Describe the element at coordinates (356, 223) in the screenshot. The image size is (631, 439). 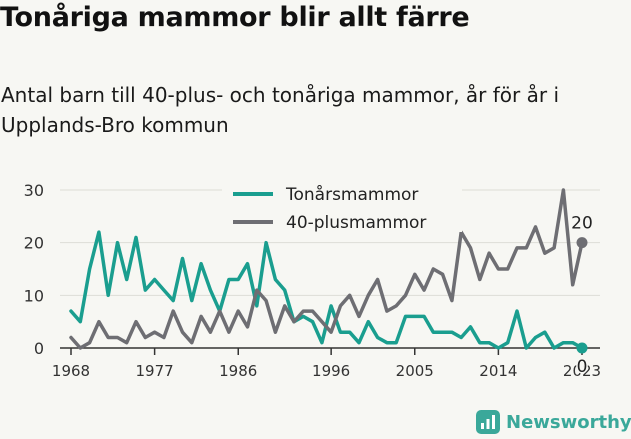
I see `legend-label: 40-plusmammor` at that location.